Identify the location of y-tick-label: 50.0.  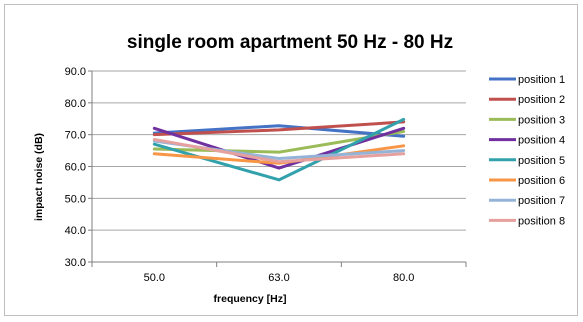
(75, 199).